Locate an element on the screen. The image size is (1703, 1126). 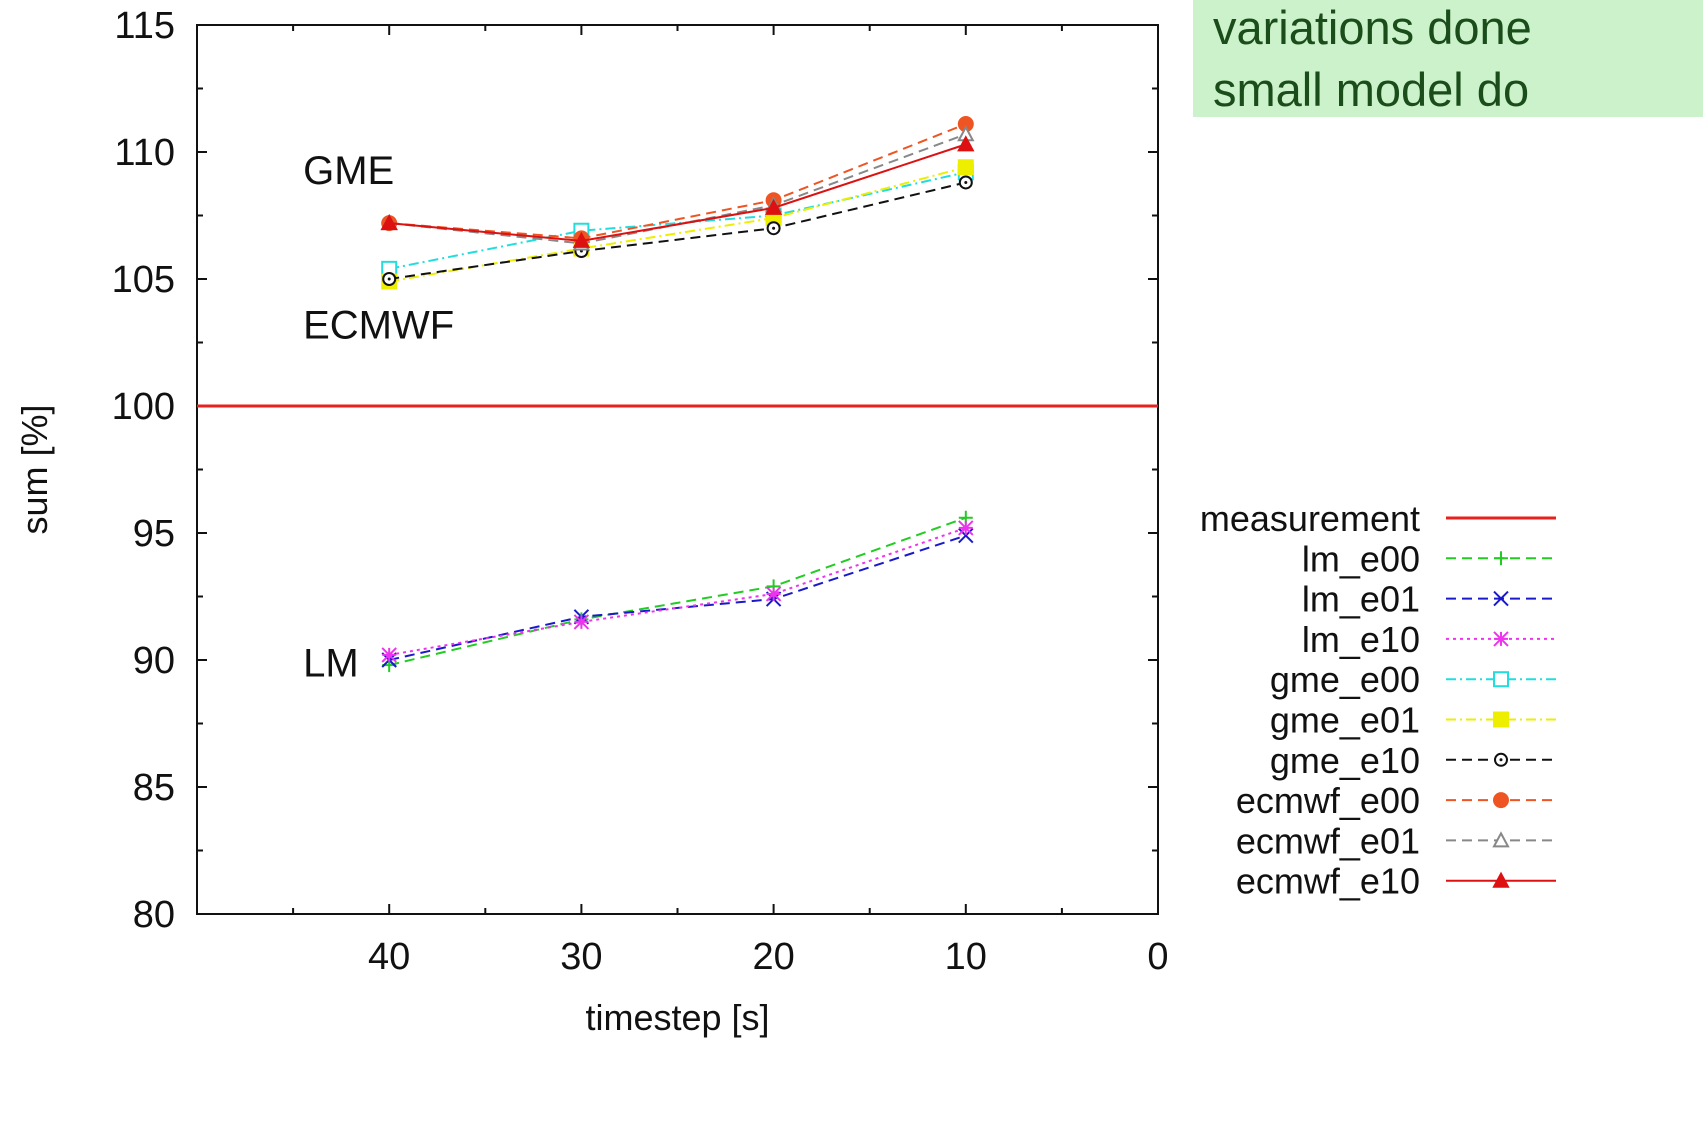
note-line-2: small model do is located at coordinates (1371, 89).